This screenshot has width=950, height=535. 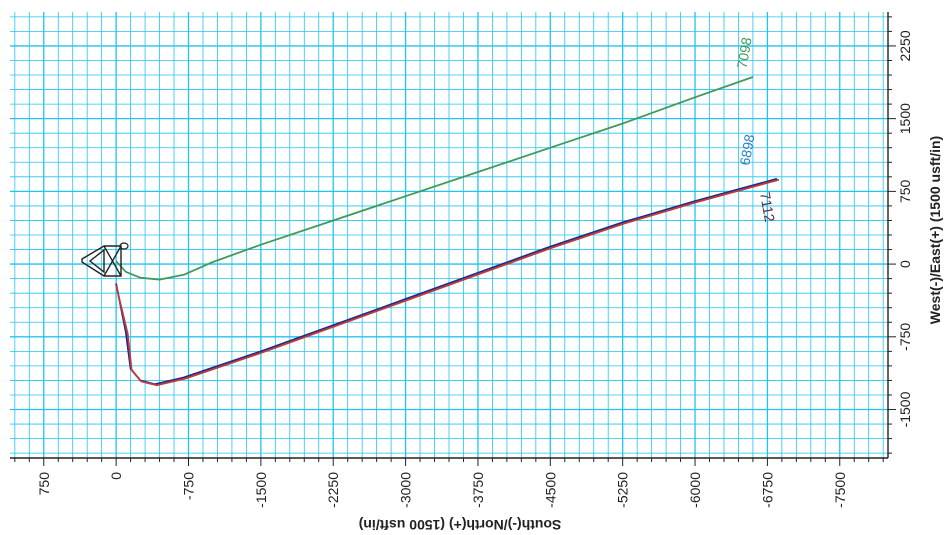 I want to click on wellhead-marker-icon, so click(x=124, y=246).